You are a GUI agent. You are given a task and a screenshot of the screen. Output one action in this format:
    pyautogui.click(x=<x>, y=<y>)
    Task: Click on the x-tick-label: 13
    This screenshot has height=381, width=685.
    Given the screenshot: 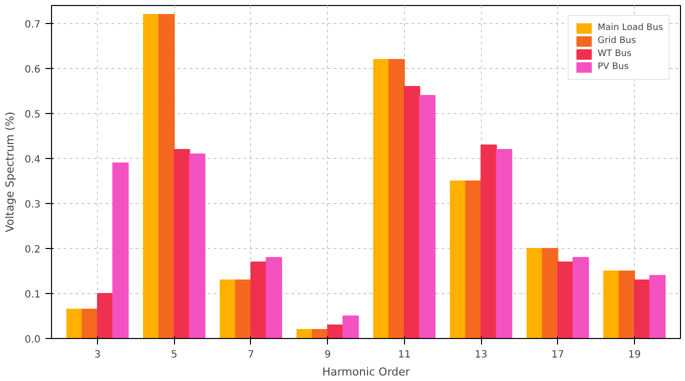 What is the action you would take?
    pyautogui.click(x=481, y=355)
    